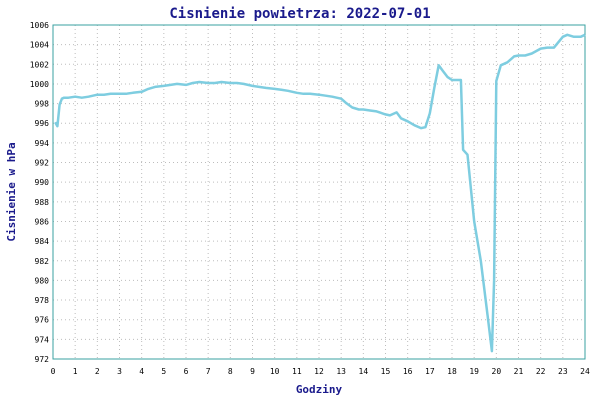 Image resolution: width=600 pixels, height=400 pixels. What do you see at coordinates (252, 371) in the screenshot?
I see `x-tick-label: 9` at bounding box center [252, 371].